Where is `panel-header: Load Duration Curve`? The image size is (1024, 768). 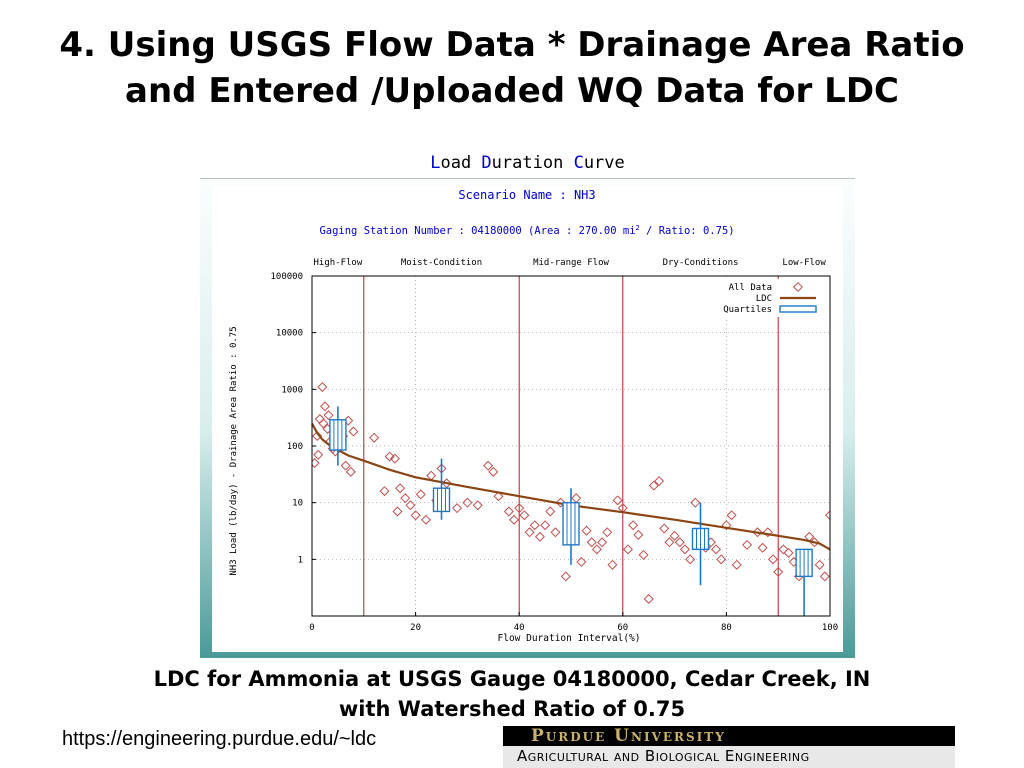 panel-header: Load Duration Curve is located at coordinates (527, 165).